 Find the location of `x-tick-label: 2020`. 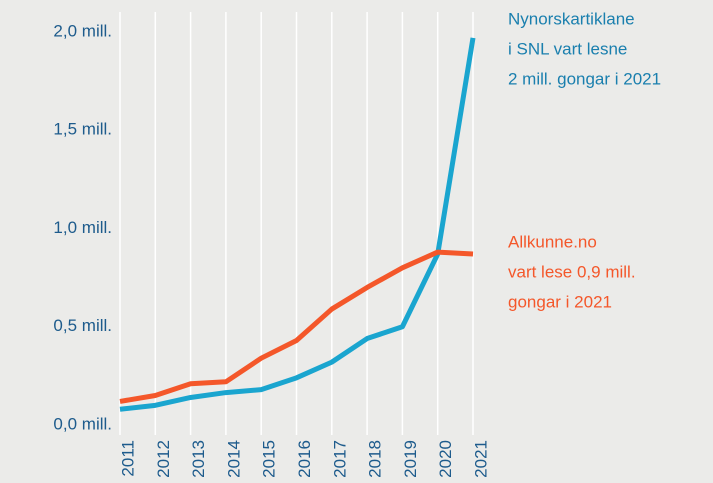

x-tick-label: 2020 is located at coordinates (445, 459).